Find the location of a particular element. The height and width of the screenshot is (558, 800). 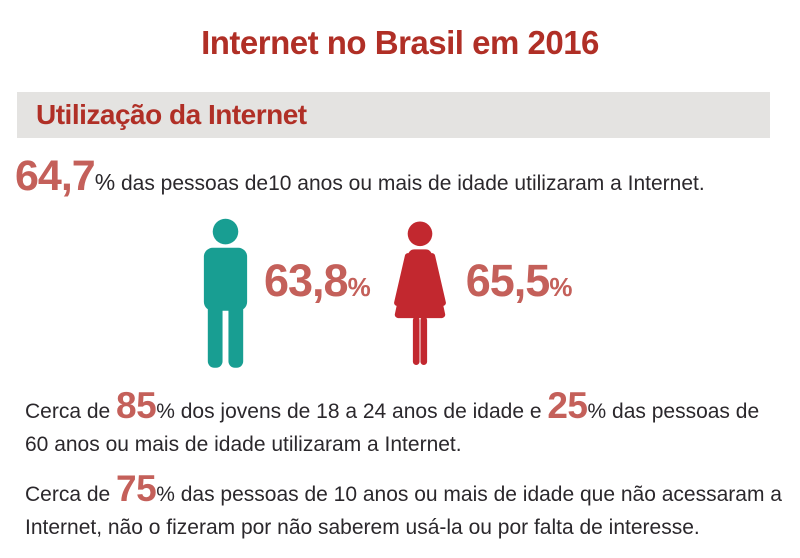

female-stat: 65,5% is located at coordinates (519, 281).